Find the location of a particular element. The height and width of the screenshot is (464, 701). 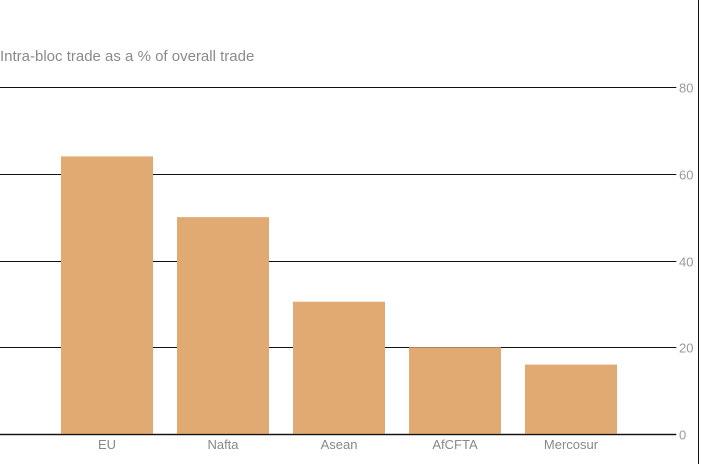

x-axis-labels: EU Nafta Asean AfCFTA Mercosur is located at coordinates (348, 444).